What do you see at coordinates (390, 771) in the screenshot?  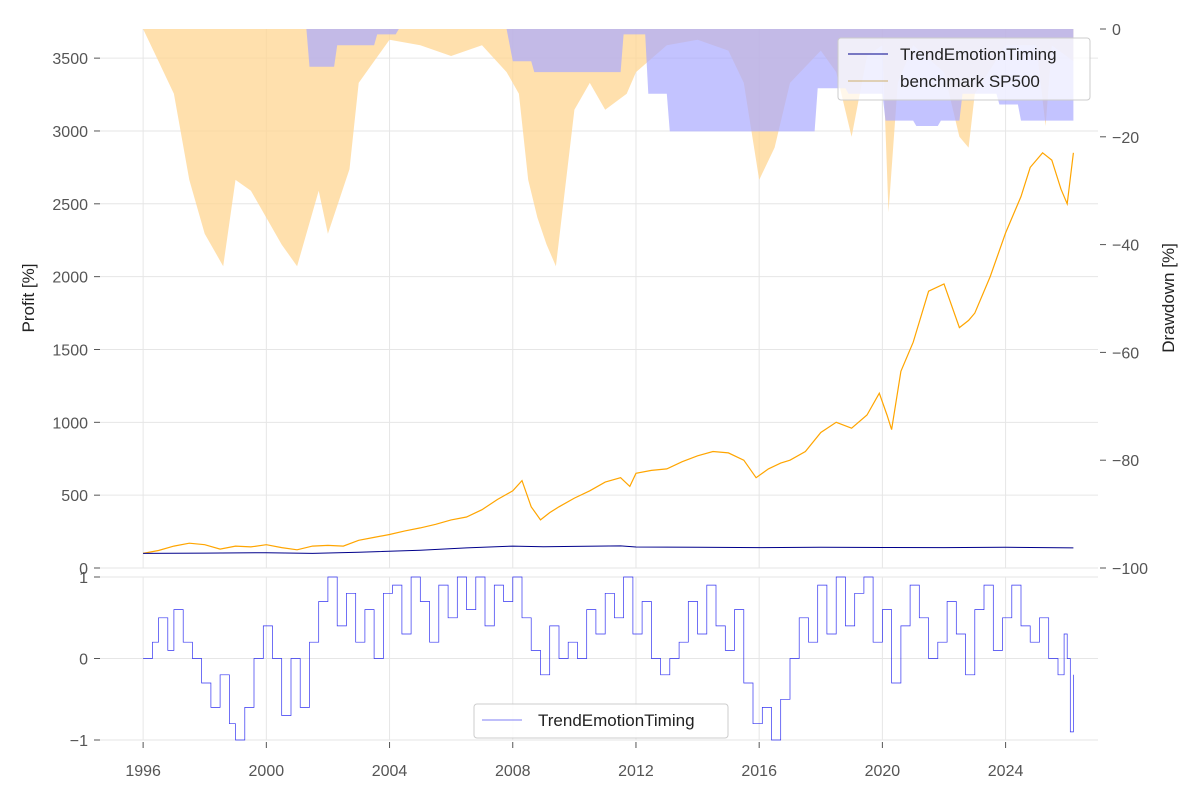 I see `year-tick-label: 2004` at bounding box center [390, 771].